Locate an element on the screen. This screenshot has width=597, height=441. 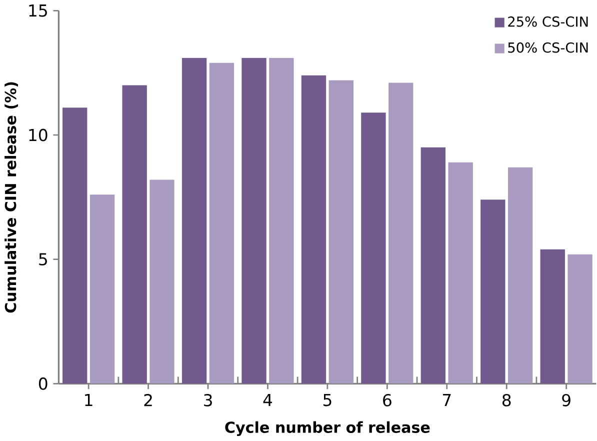
legend-label: 50% CS-CIN is located at coordinates (548, 47).